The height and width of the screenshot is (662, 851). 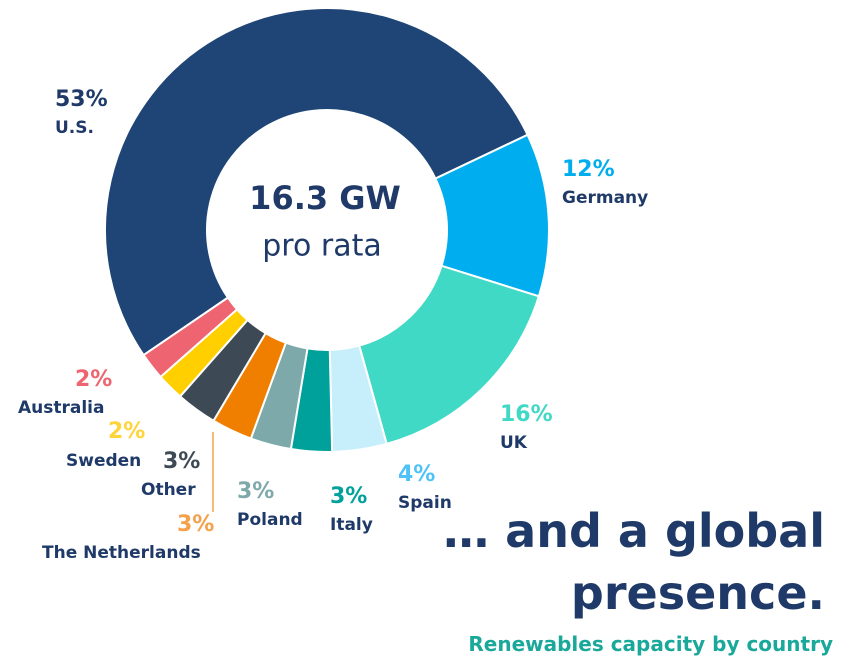 I want to click on country-label: U.S., so click(x=74, y=128).